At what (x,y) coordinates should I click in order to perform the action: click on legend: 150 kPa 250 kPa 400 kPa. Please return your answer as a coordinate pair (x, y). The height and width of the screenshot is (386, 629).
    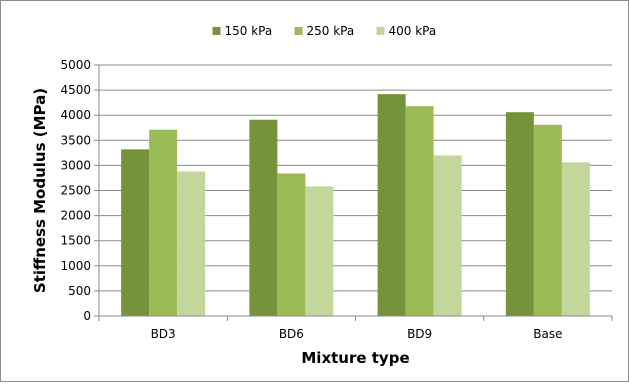
    Looking at the image, I should click on (324, 31).